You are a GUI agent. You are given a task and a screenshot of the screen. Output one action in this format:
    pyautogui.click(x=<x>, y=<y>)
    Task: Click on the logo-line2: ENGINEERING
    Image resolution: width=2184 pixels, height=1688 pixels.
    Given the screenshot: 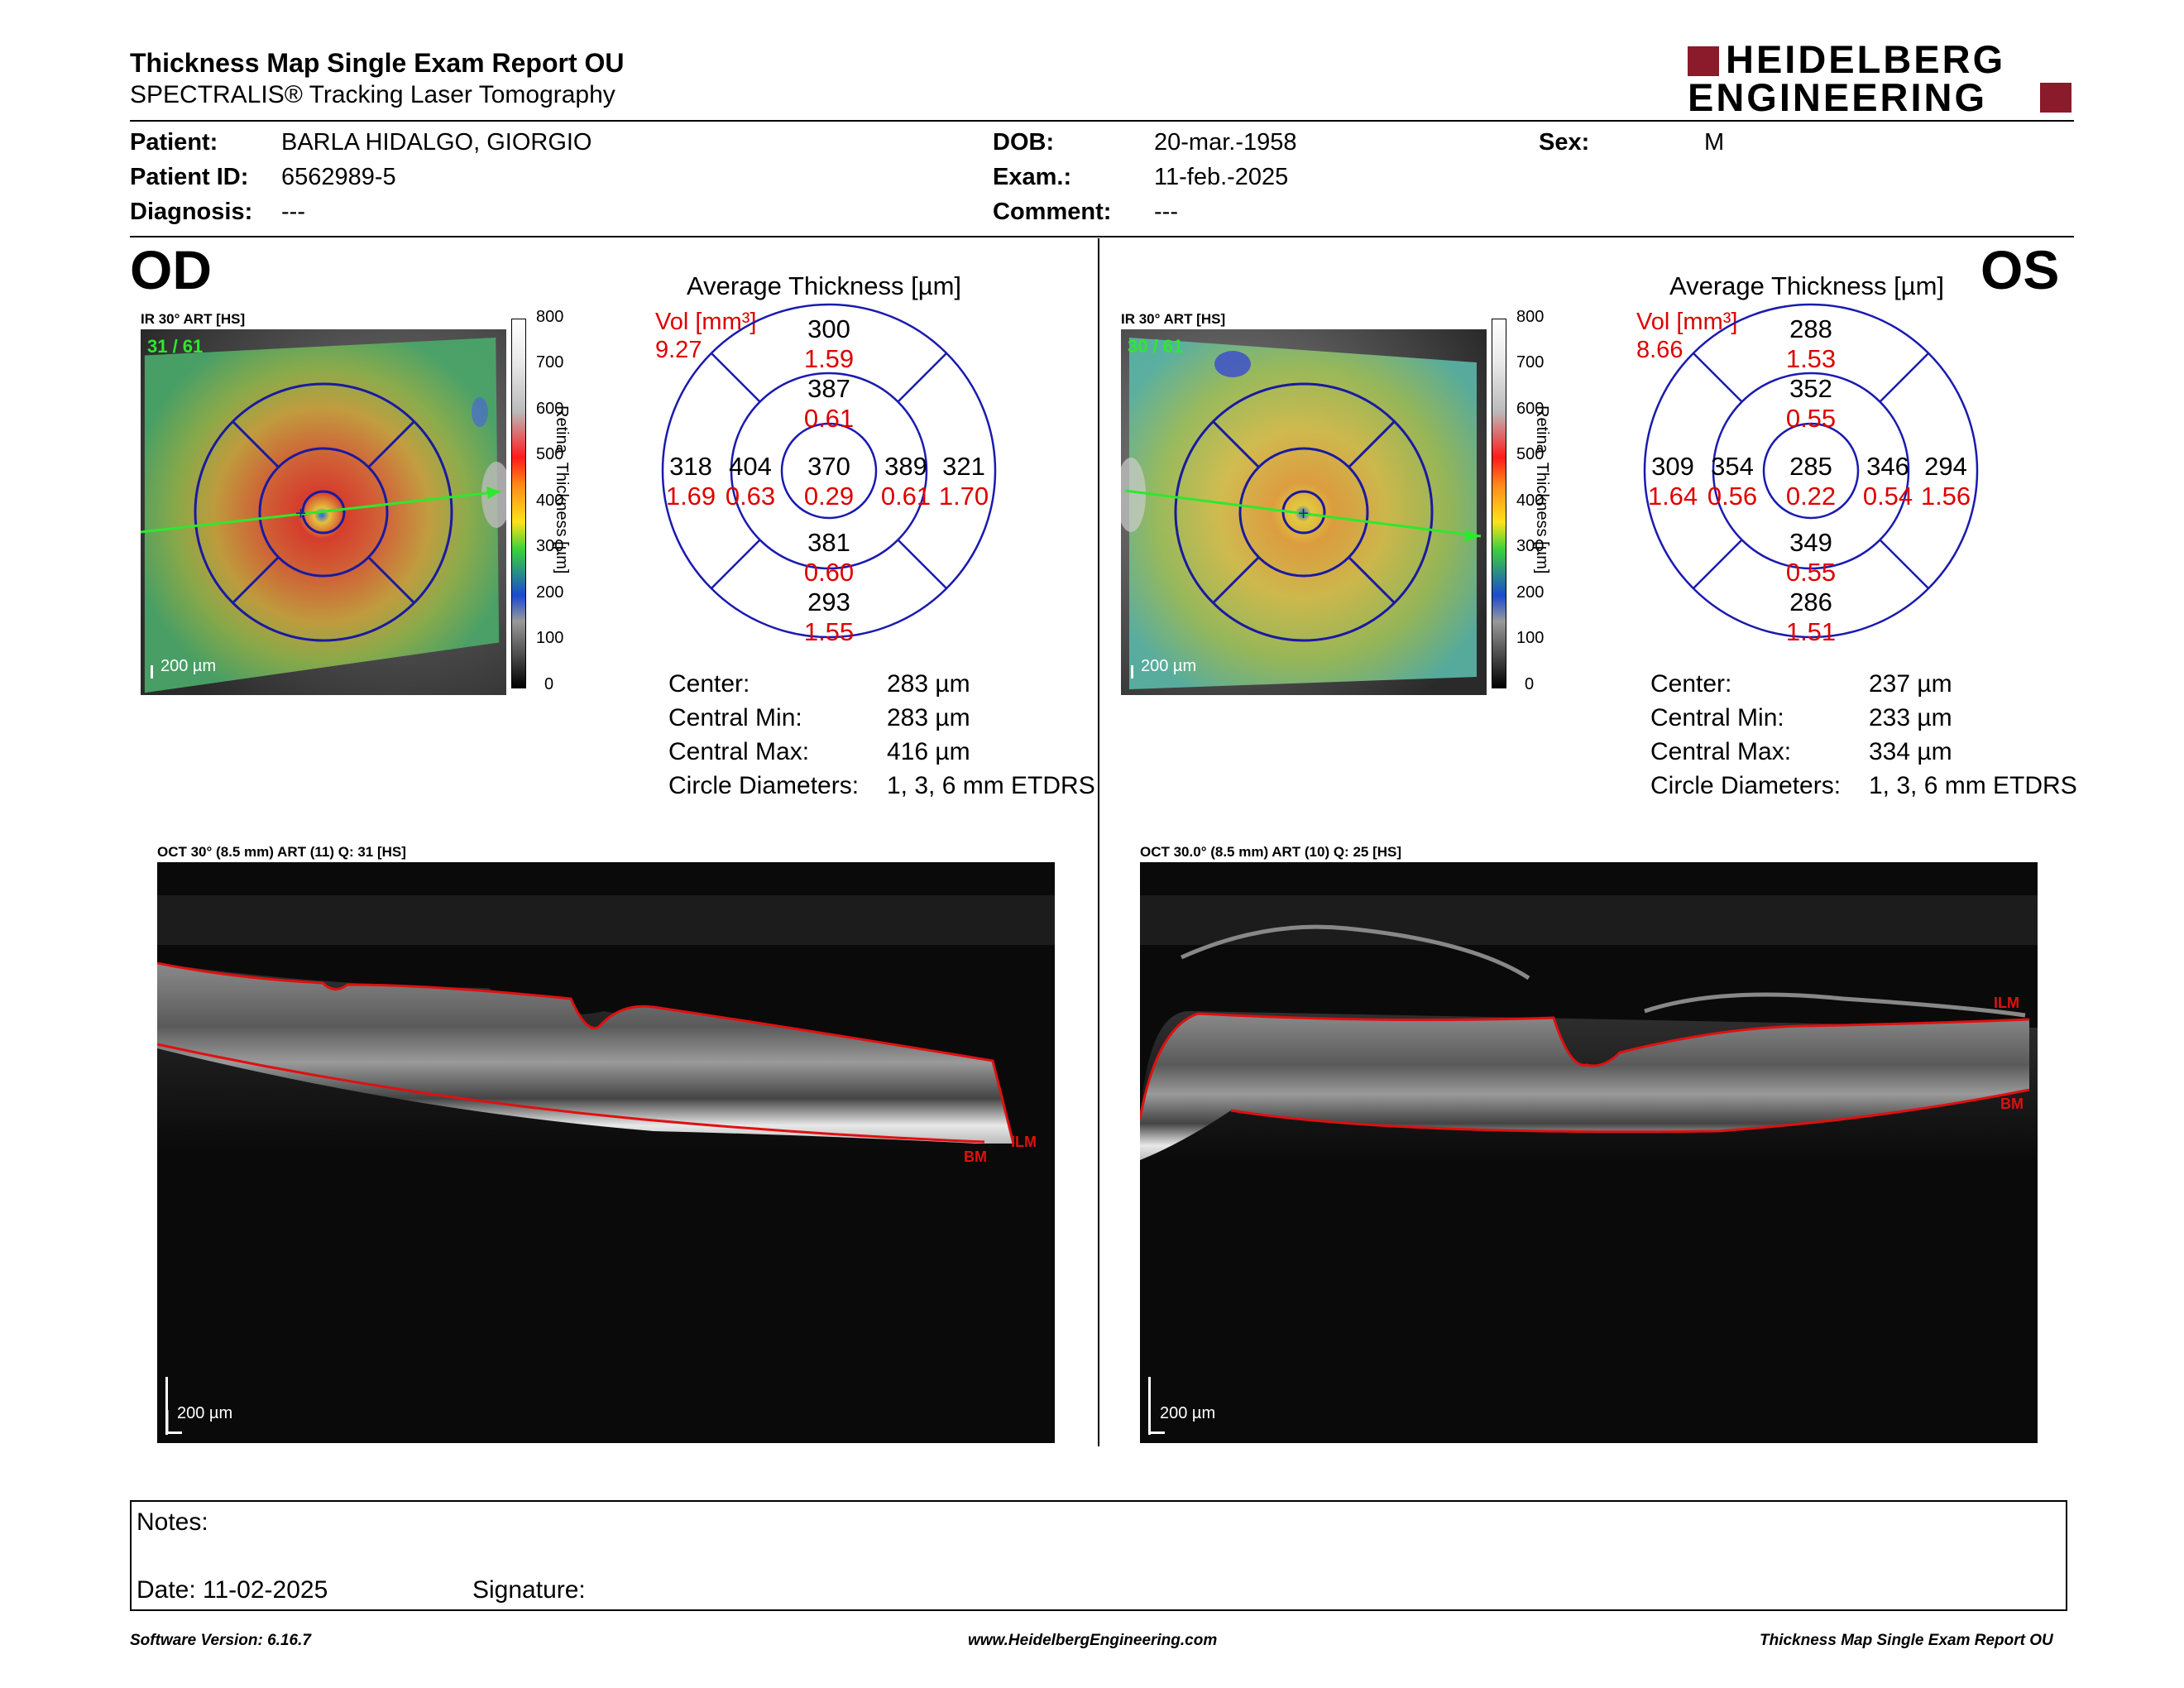 What is the action you would take?
    pyautogui.click(x=1838, y=97)
    